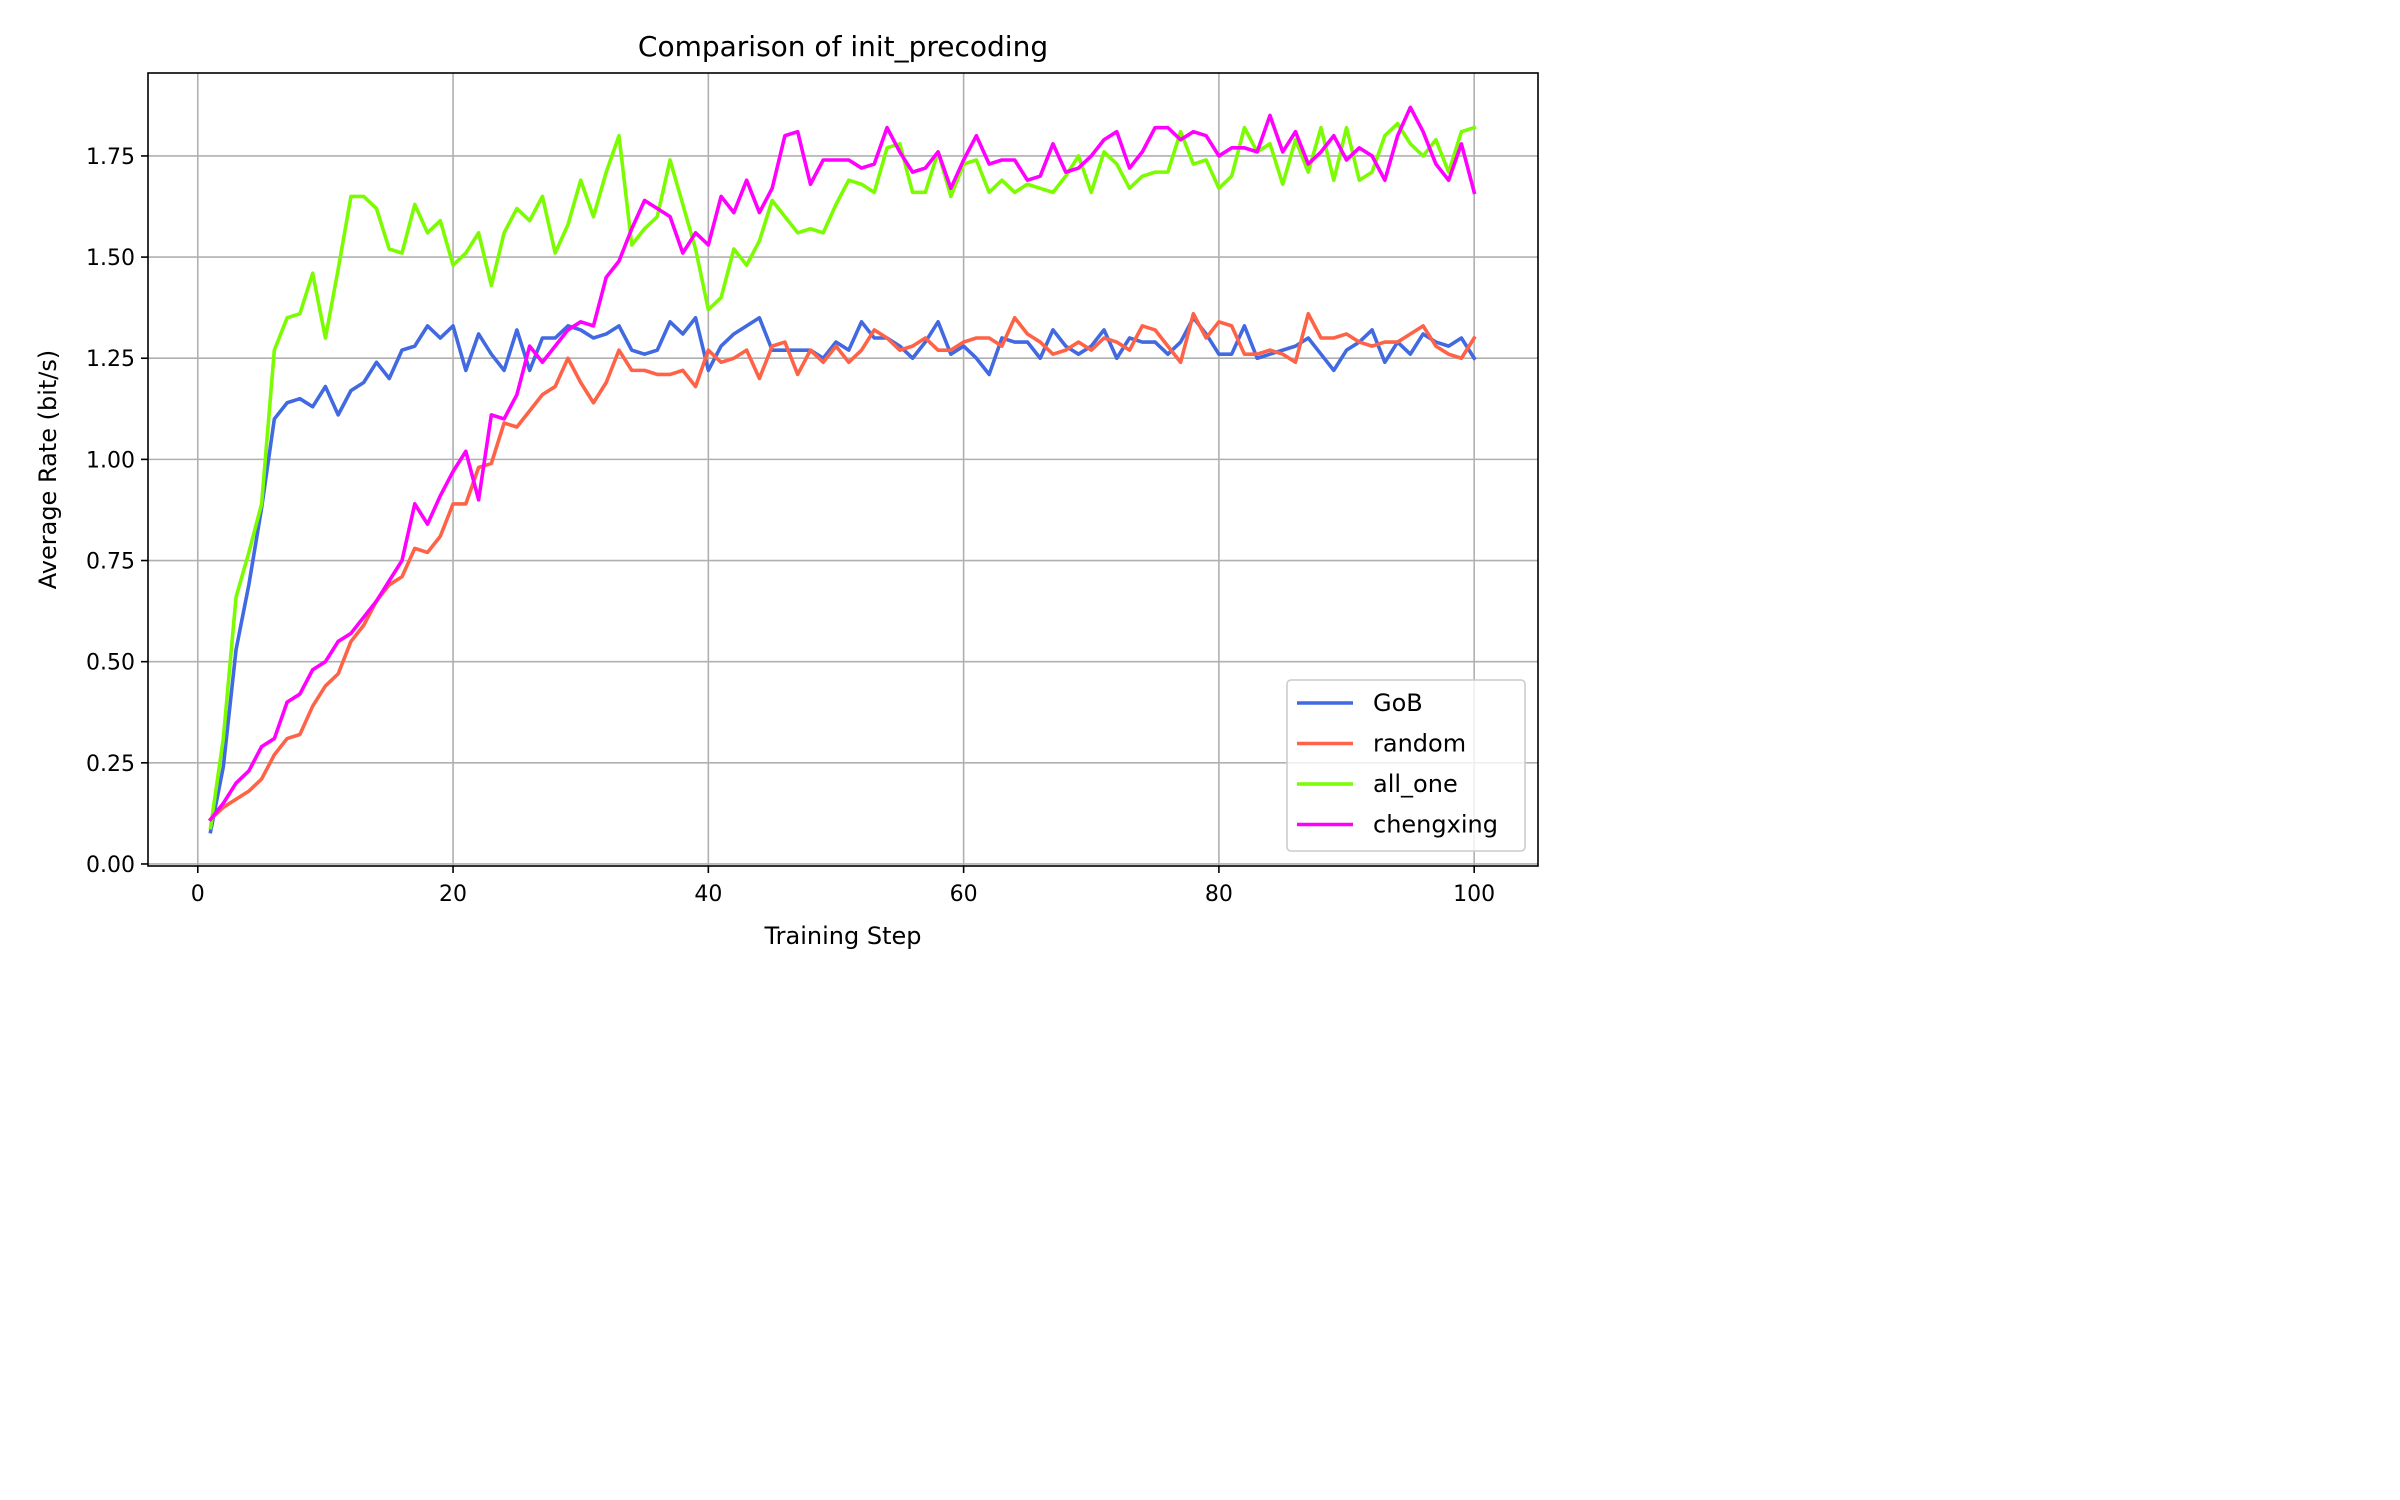  What do you see at coordinates (1435, 825) in the screenshot?
I see `legend-label: chengxing` at bounding box center [1435, 825].